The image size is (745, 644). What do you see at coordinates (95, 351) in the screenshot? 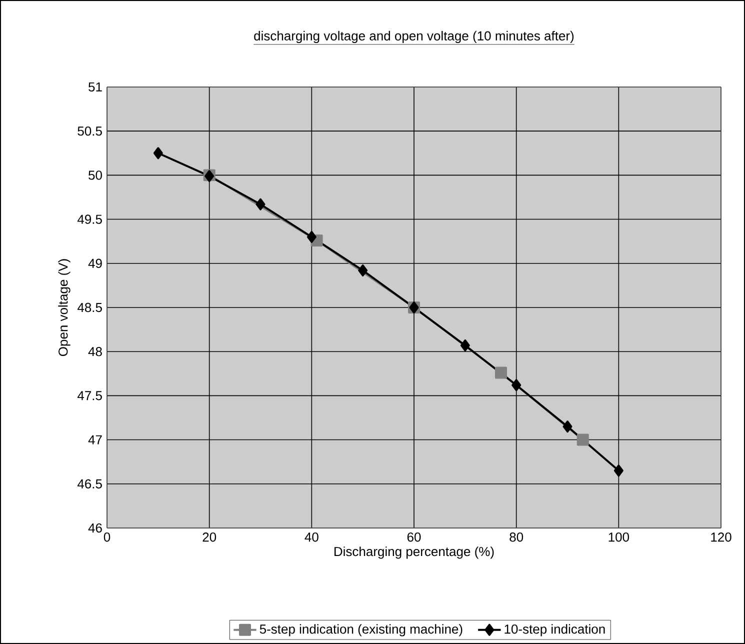
I see `y-tick-label: 48` at bounding box center [95, 351].